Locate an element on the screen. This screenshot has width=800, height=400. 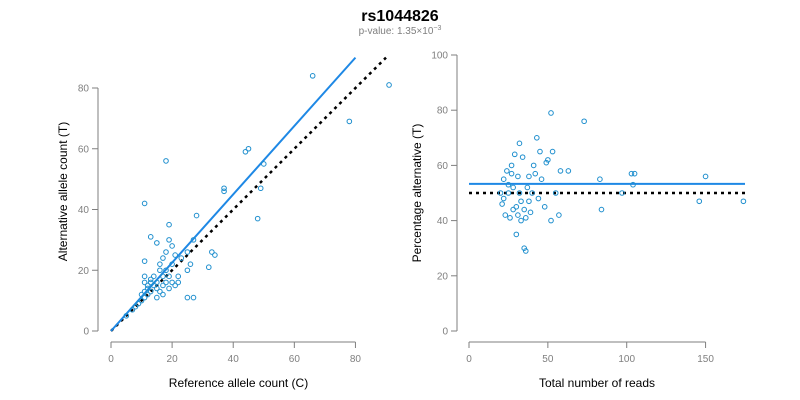
chart-title: rs1044826 is located at coordinates (400, 16).